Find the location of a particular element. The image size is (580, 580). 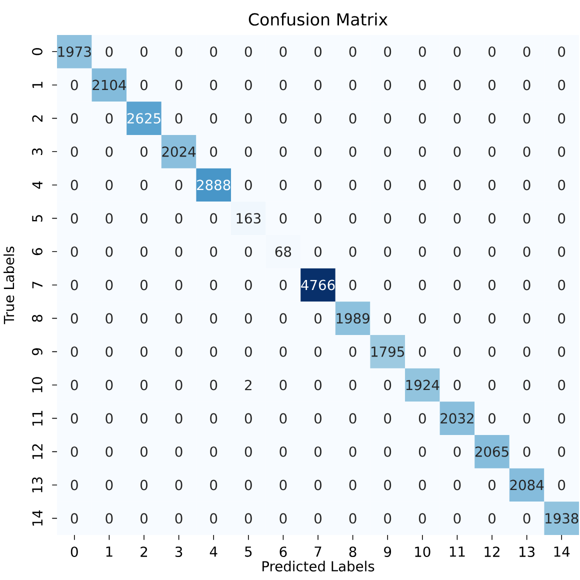

x-tick-label: 8 is located at coordinates (352, 551).